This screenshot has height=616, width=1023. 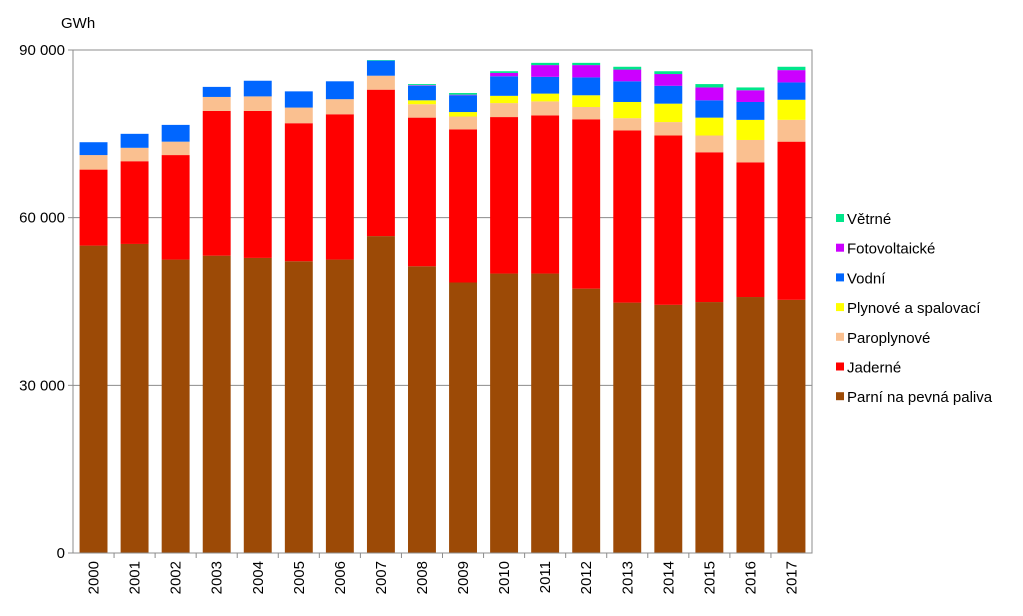 I want to click on x-tick-label: 2008, so click(x=422, y=577).